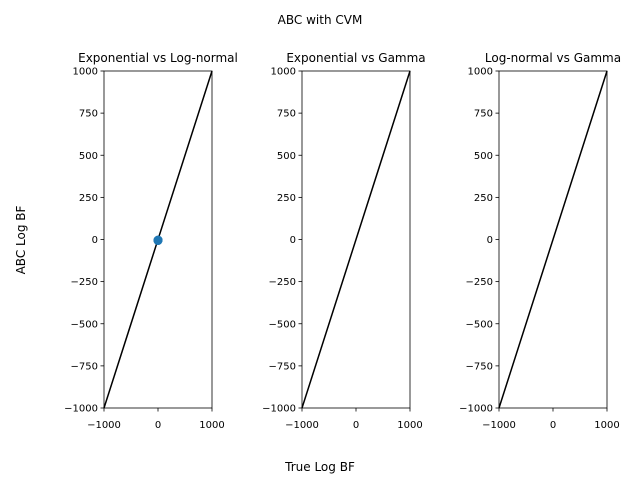  What do you see at coordinates (320, 20) in the screenshot?
I see `figure-title: ABC with CVM` at bounding box center [320, 20].